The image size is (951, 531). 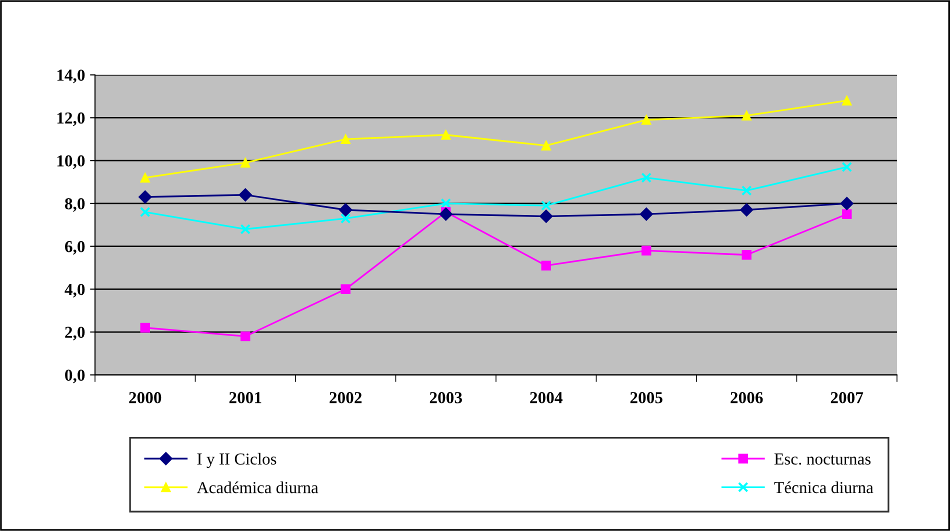 I want to click on x-tick-label: 2007, so click(x=847, y=398).